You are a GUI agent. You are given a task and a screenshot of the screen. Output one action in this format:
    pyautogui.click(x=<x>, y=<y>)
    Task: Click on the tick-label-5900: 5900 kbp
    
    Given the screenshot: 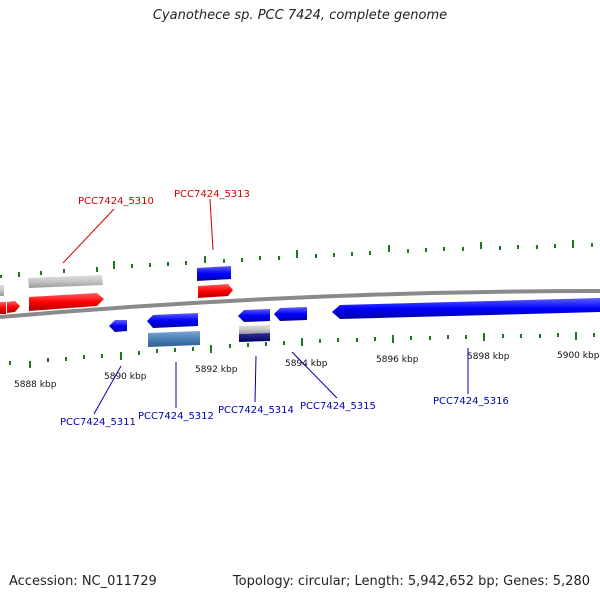 What is the action you would take?
    pyautogui.click(x=578, y=356)
    